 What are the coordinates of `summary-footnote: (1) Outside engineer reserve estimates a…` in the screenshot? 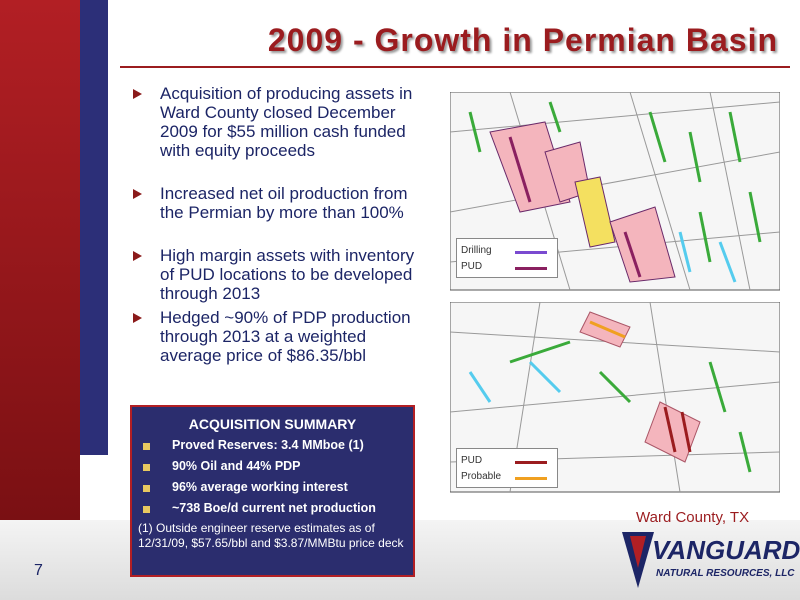 It's located at (271, 535).